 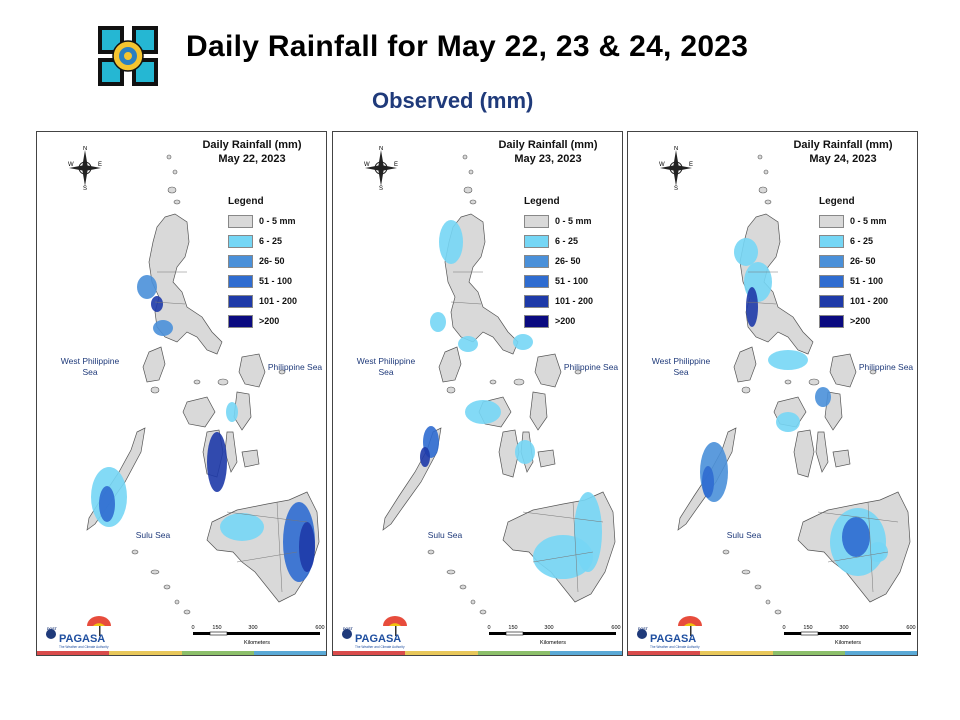 I want to click on sea-label-sulu: Sulu Sea, so click(x=744, y=535).